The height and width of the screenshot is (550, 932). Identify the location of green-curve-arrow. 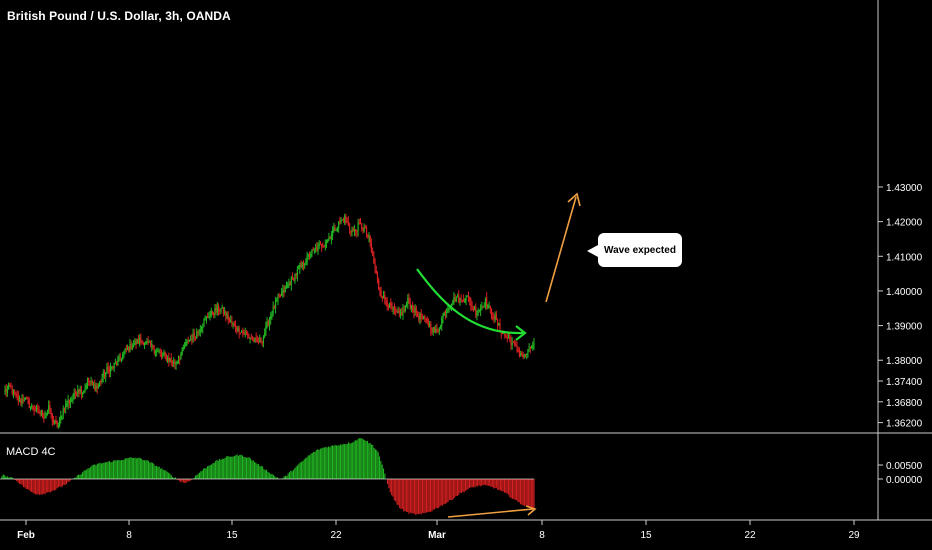
(470, 301).